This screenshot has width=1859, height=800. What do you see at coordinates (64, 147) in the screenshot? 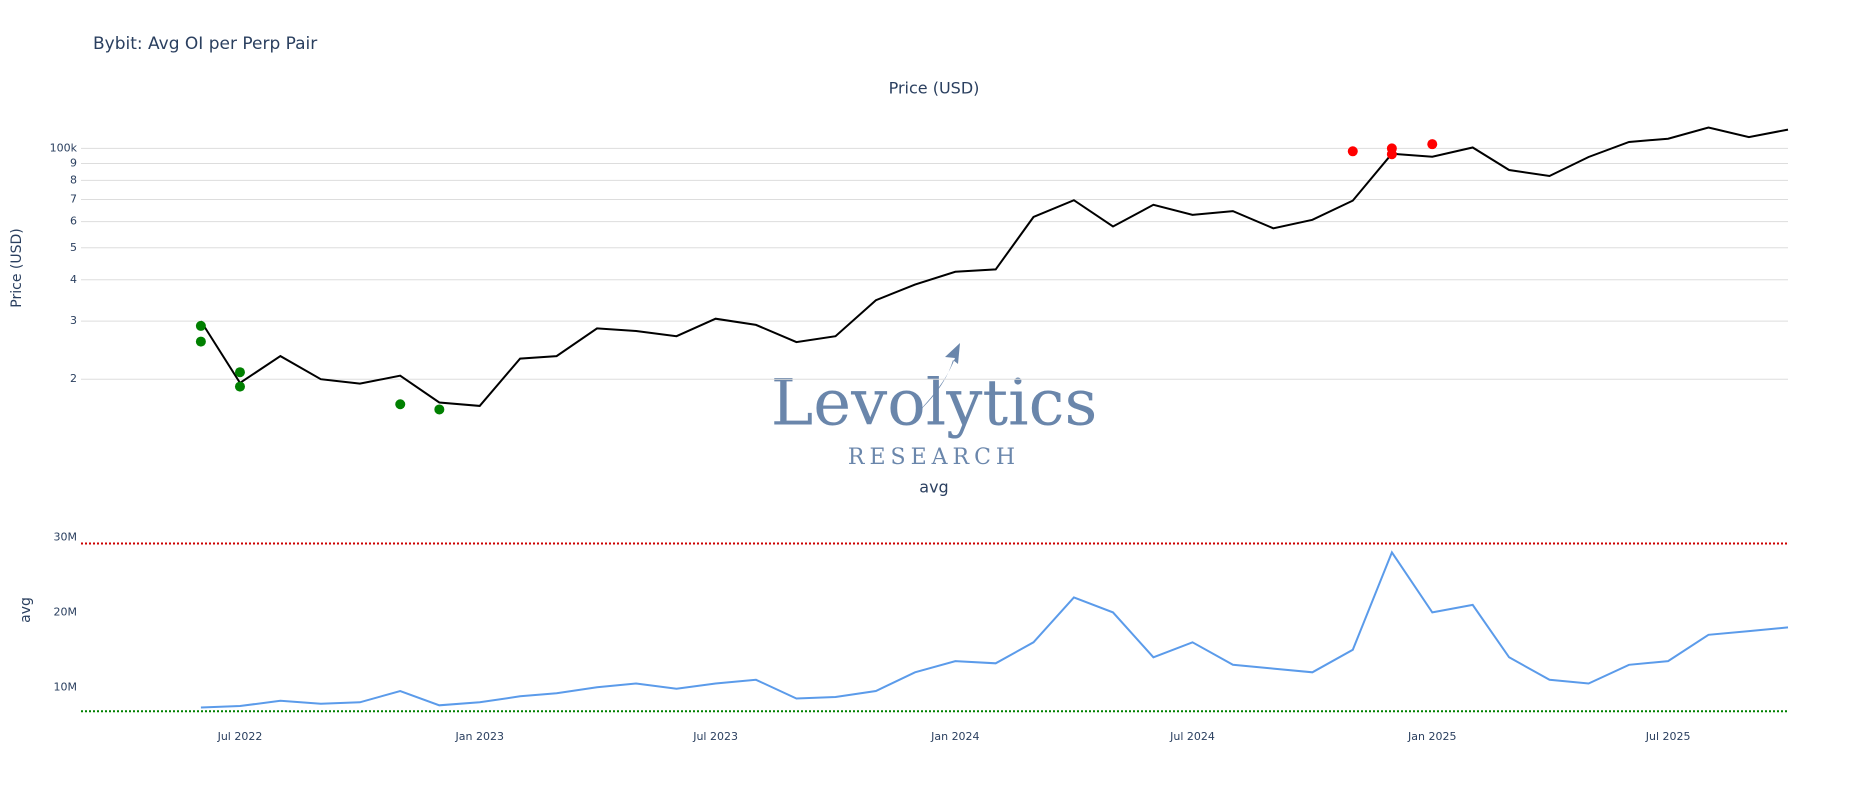
I see `y-tick-label: 100k` at bounding box center [64, 147].